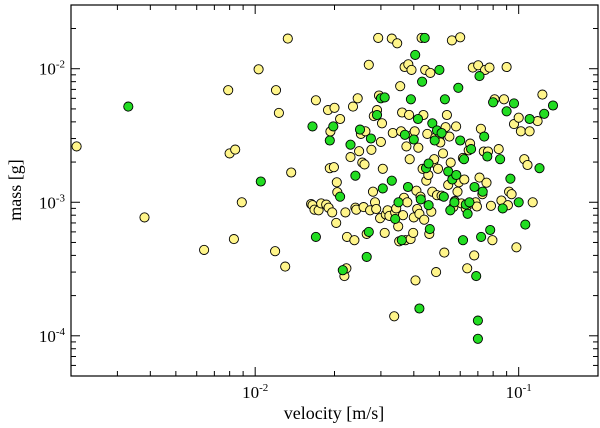 The height and width of the screenshot is (428, 600). I want to click on y-axis-label: mass [g], so click(15, 190).